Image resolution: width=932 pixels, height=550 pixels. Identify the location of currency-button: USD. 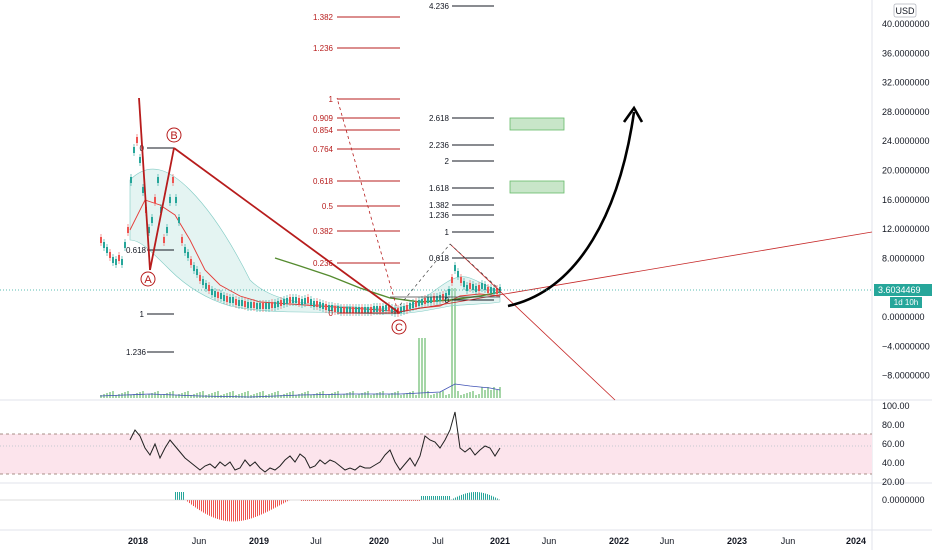
(905, 10).